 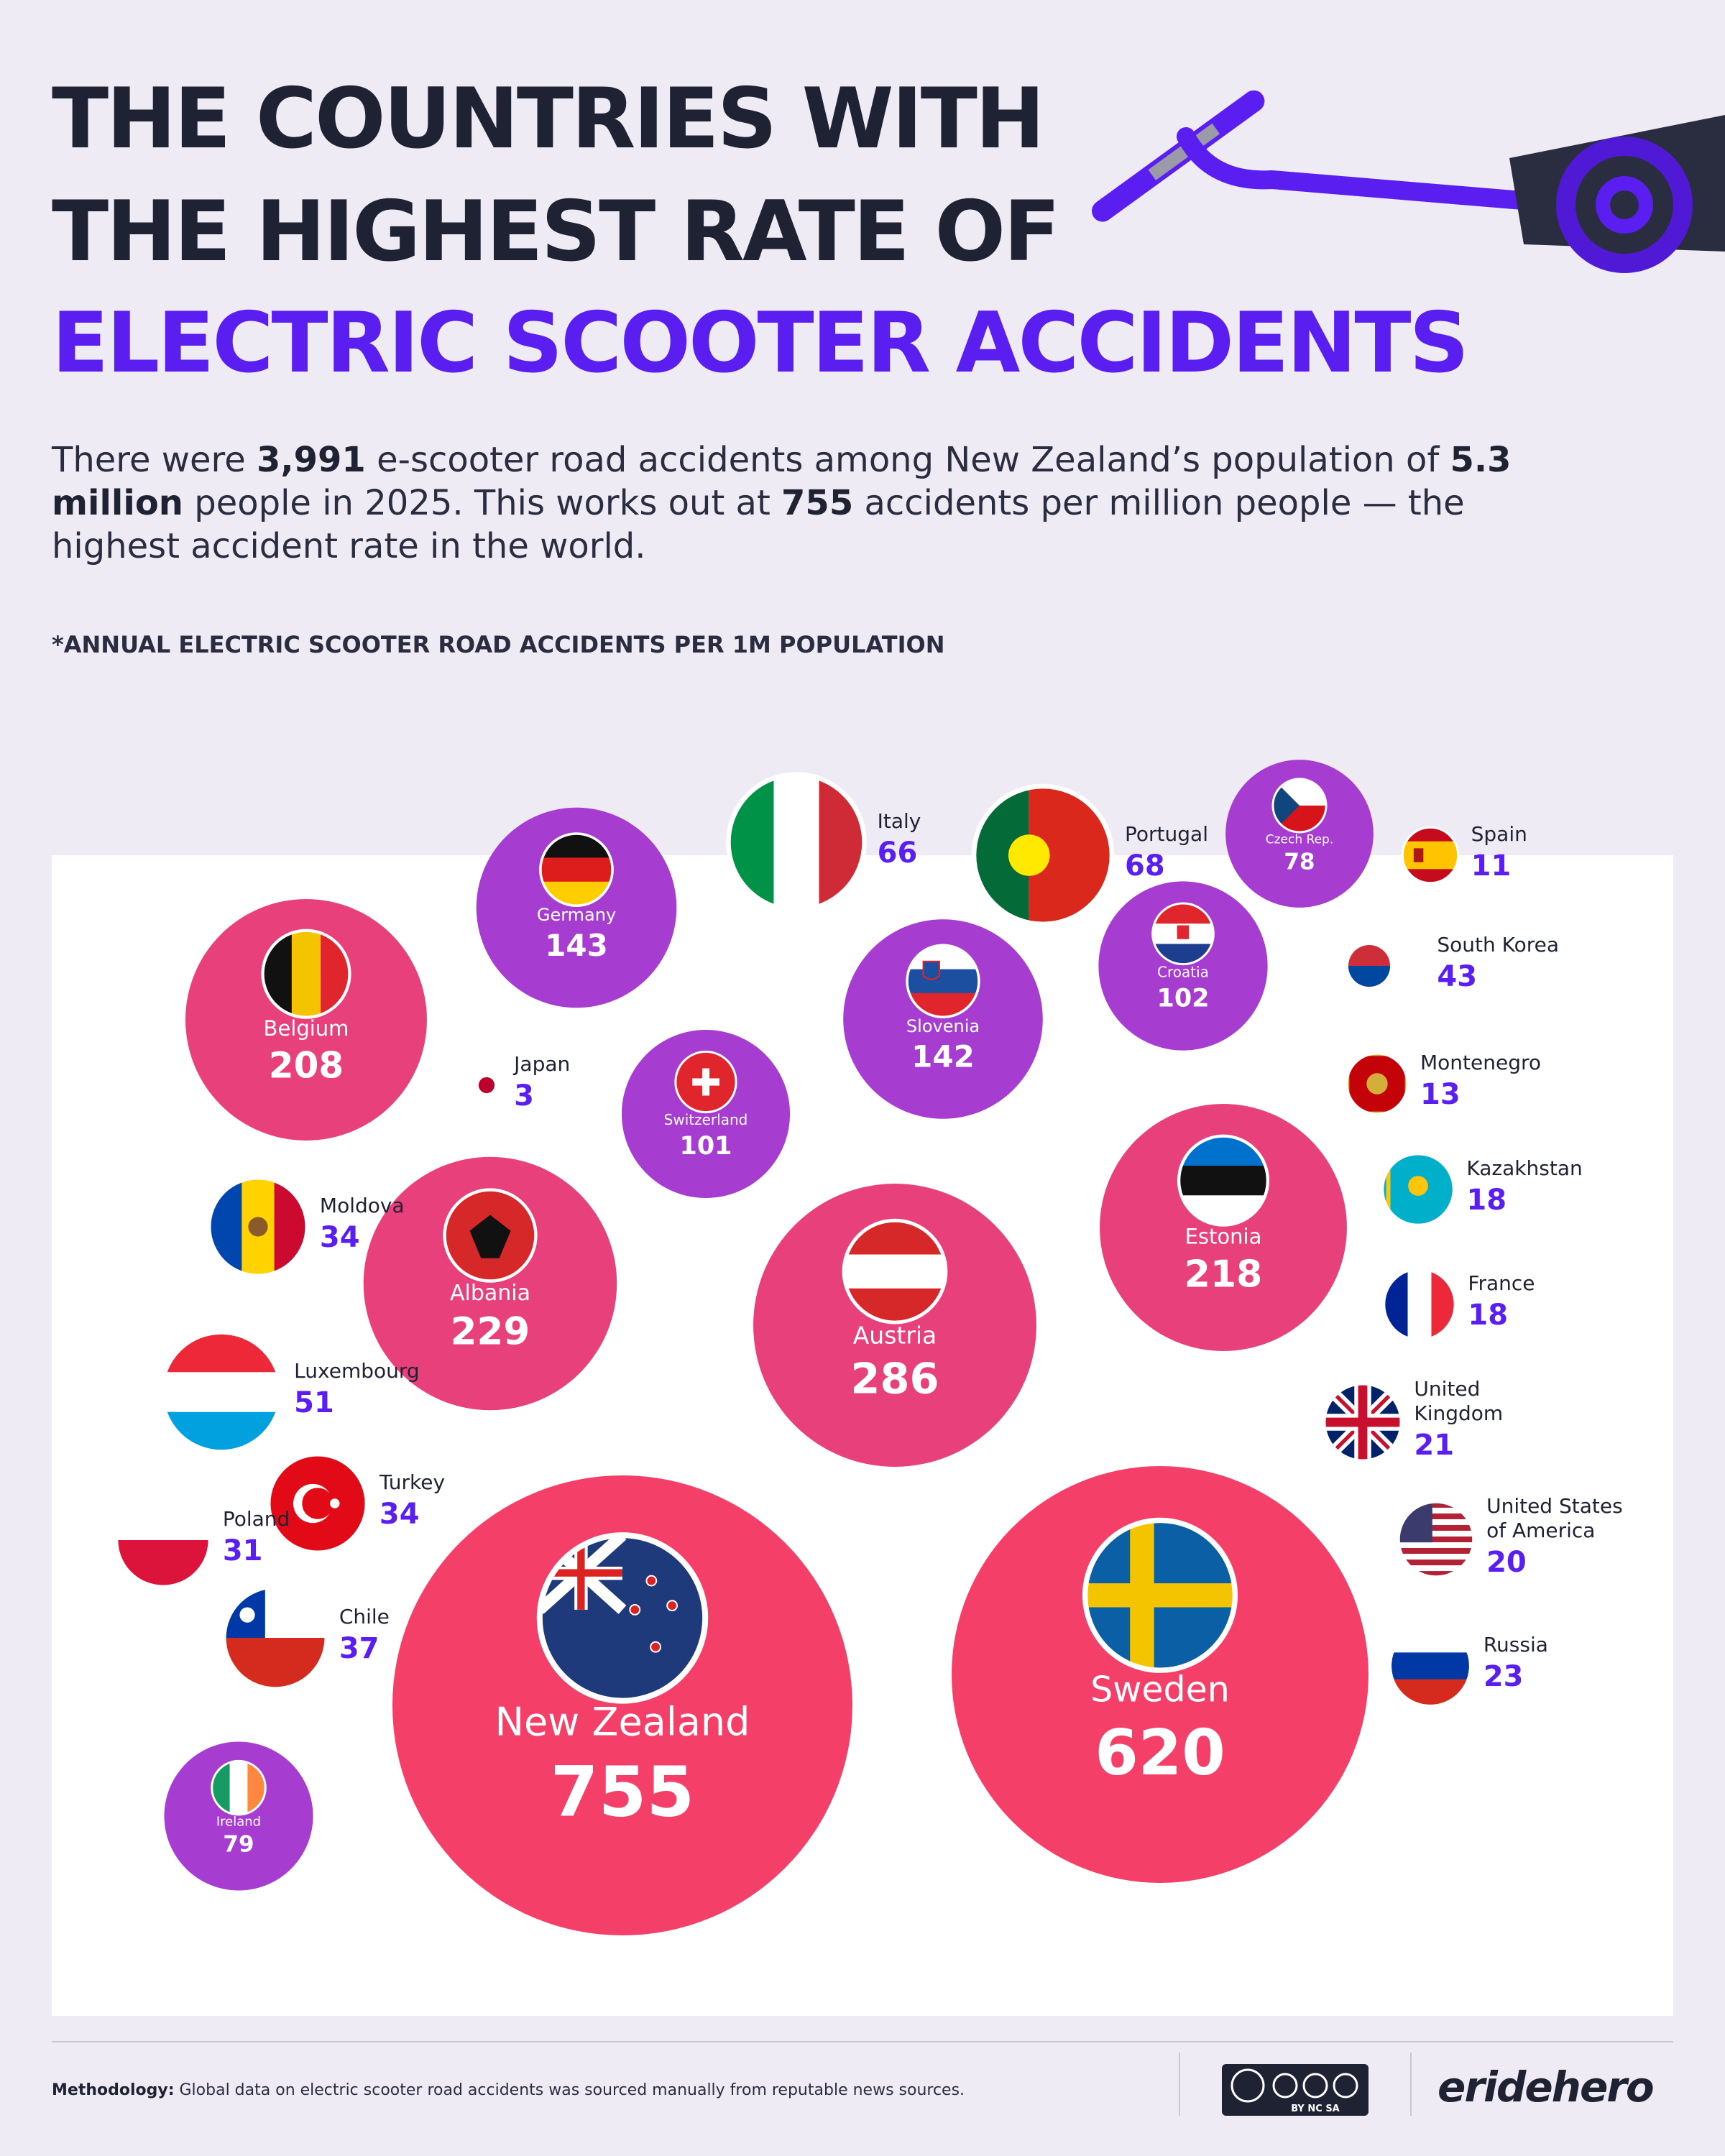 I want to click on bubble-value-united-kingdom: 21, so click(x=1434, y=1445).